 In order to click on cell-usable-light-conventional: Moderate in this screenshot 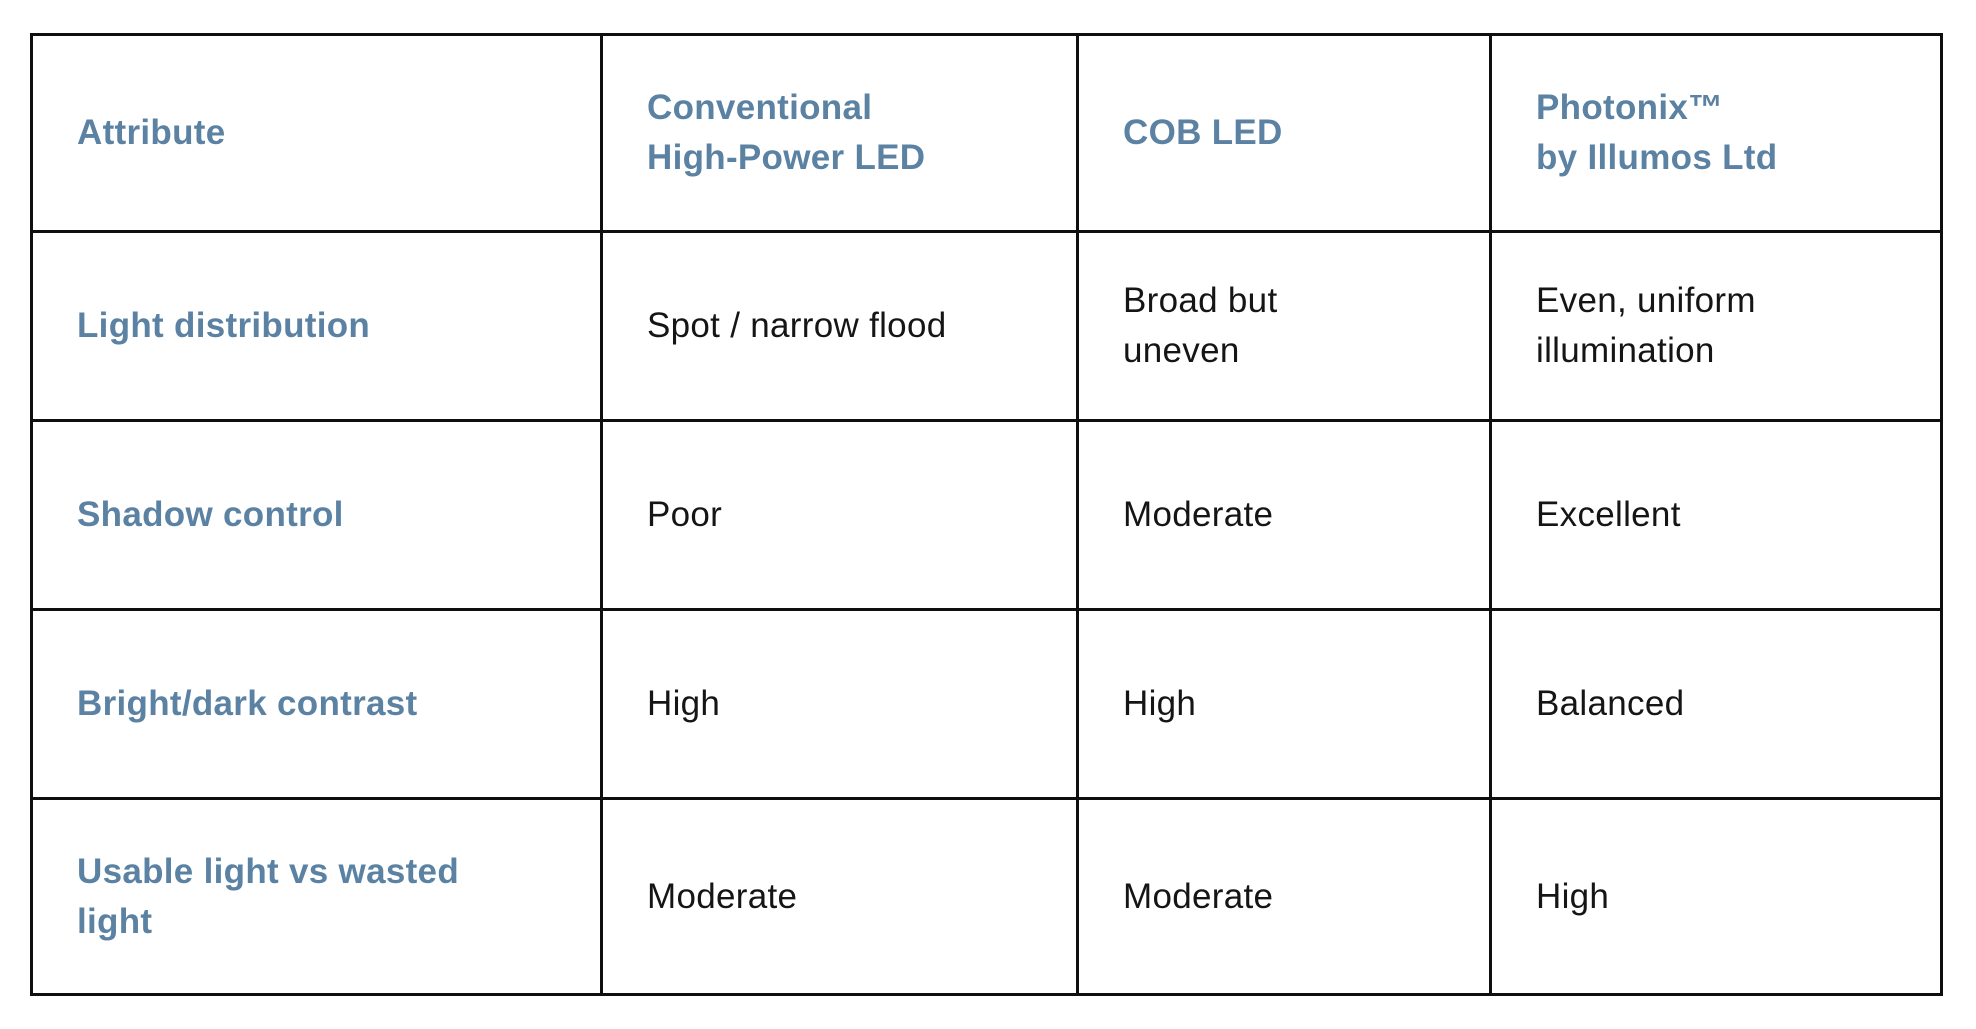, I will do `click(839, 896)`.